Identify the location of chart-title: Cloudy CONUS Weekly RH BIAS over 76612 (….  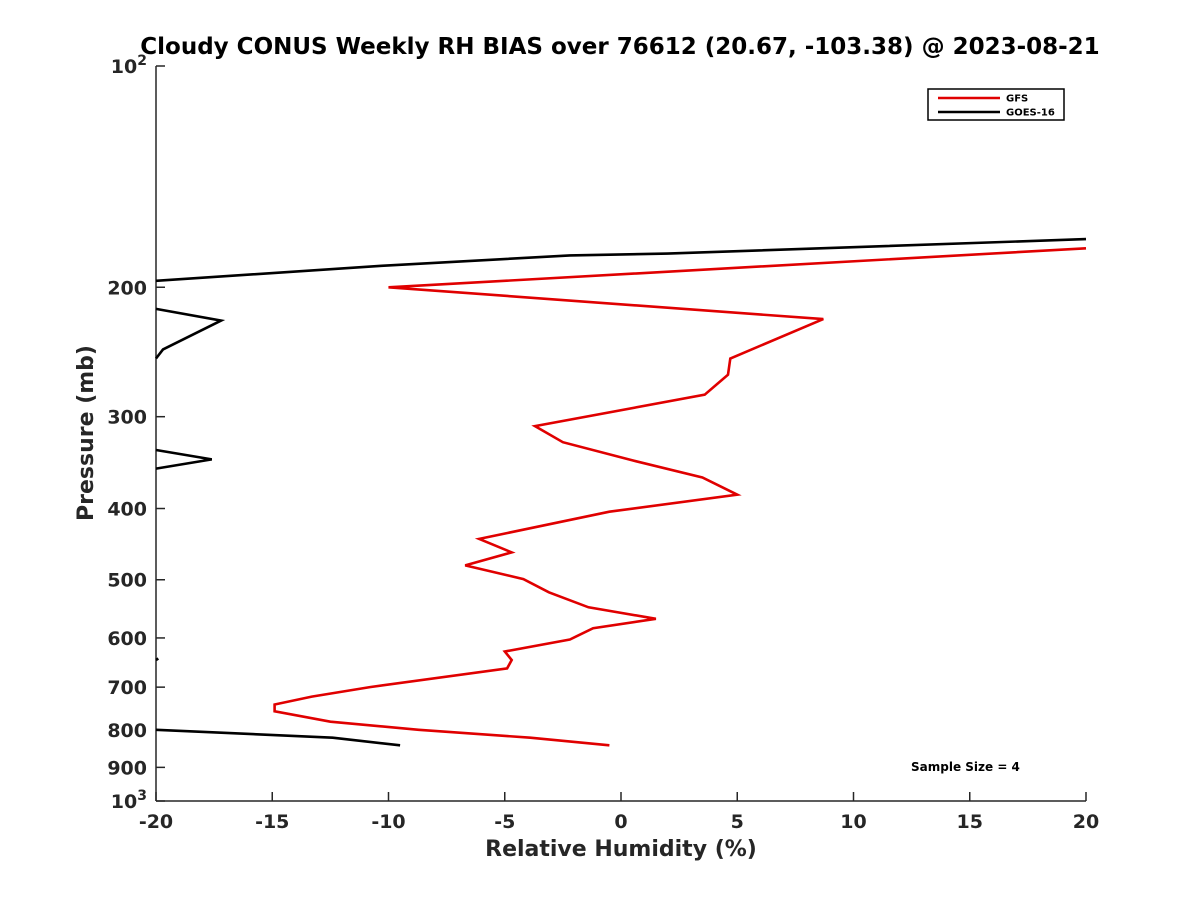
(619, 47).